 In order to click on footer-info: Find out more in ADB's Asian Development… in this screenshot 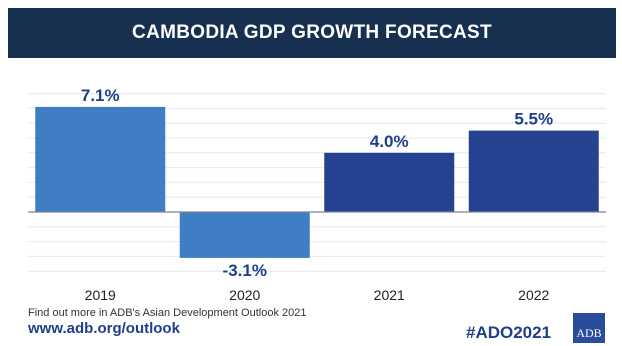, I will do `click(167, 322)`.